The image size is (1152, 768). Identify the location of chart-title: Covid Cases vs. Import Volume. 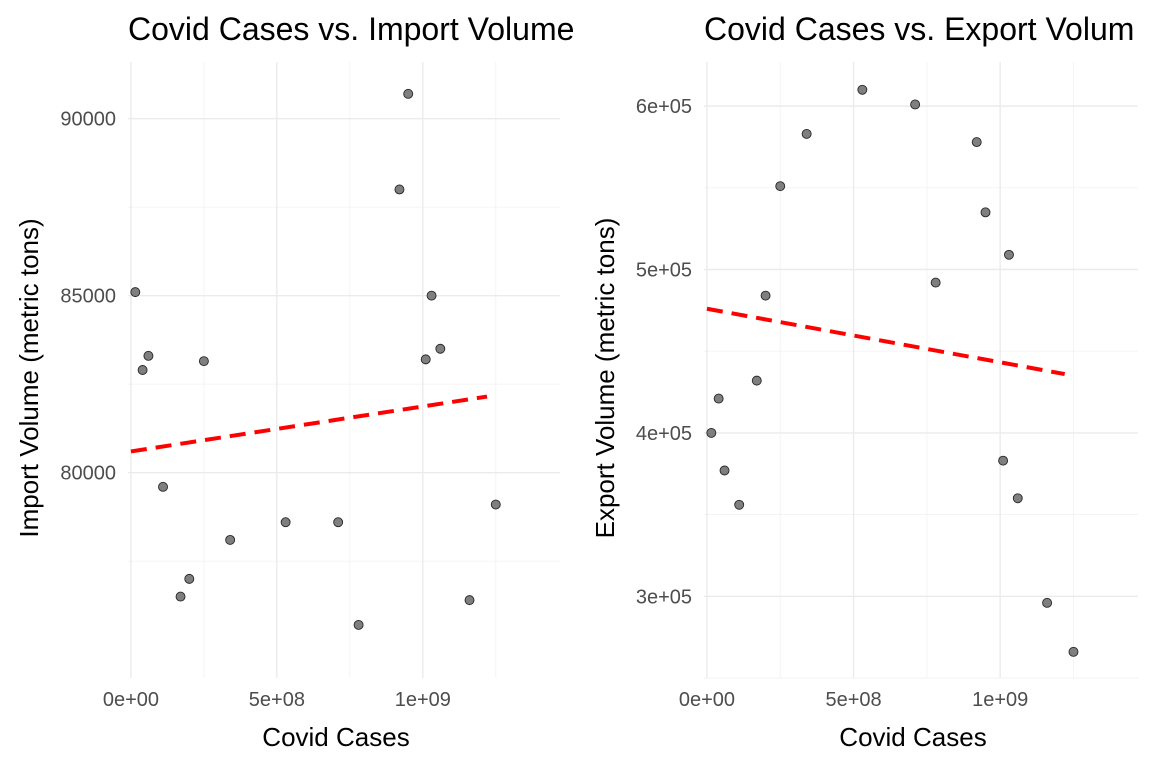
(351, 29).